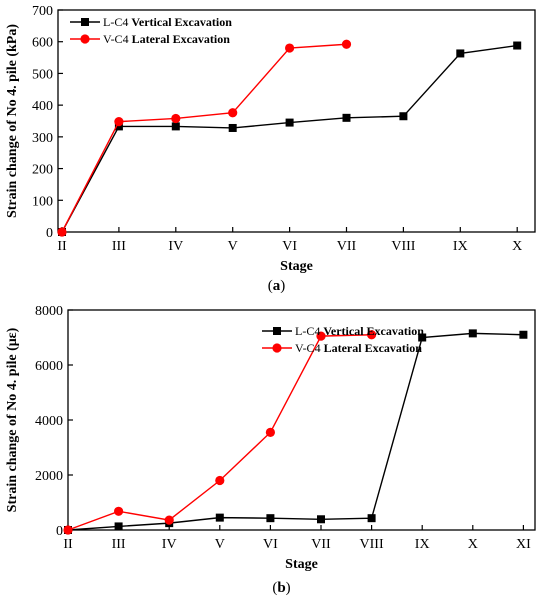 The width and height of the screenshot is (550, 608). What do you see at coordinates (49, 366) in the screenshot?
I see `chart-b-ytick-label-3: 6000` at bounding box center [49, 366].